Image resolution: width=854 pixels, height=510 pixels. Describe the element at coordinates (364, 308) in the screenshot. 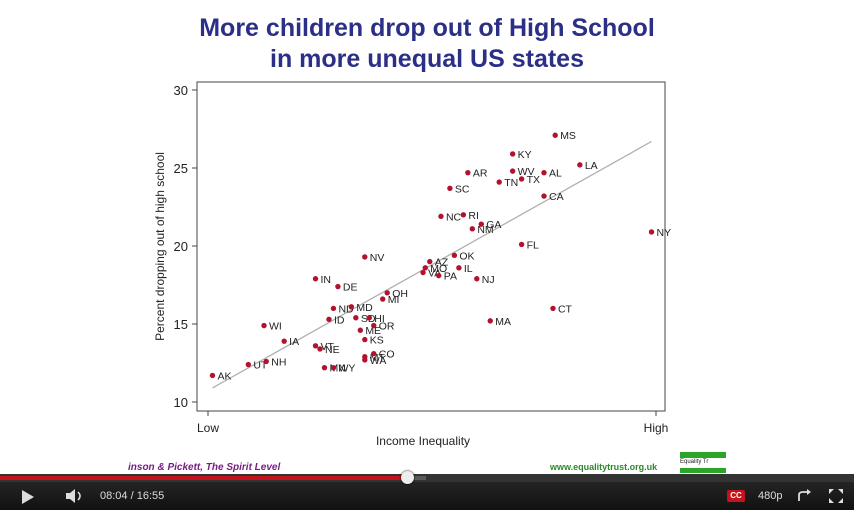

I see `point-label: MD` at that location.